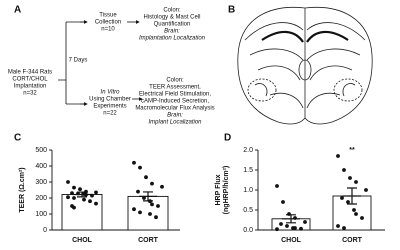 Image resolution: width=400 pixels, height=250 pixels. I want to click on y-tick-label: 1.0, so click(248, 190).